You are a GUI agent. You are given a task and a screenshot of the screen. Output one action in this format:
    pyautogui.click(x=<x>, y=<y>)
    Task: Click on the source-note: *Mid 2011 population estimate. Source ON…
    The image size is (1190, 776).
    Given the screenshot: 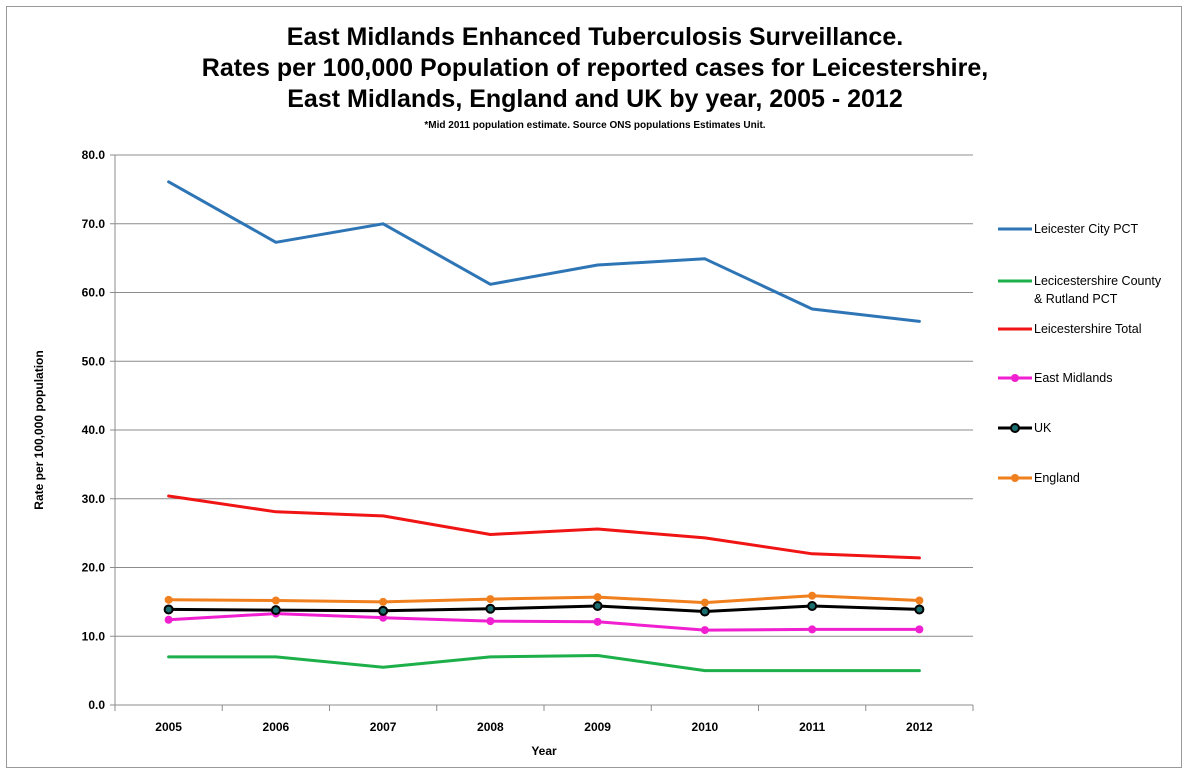 What is the action you would take?
    pyautogui.click(x=595, y=125)
    